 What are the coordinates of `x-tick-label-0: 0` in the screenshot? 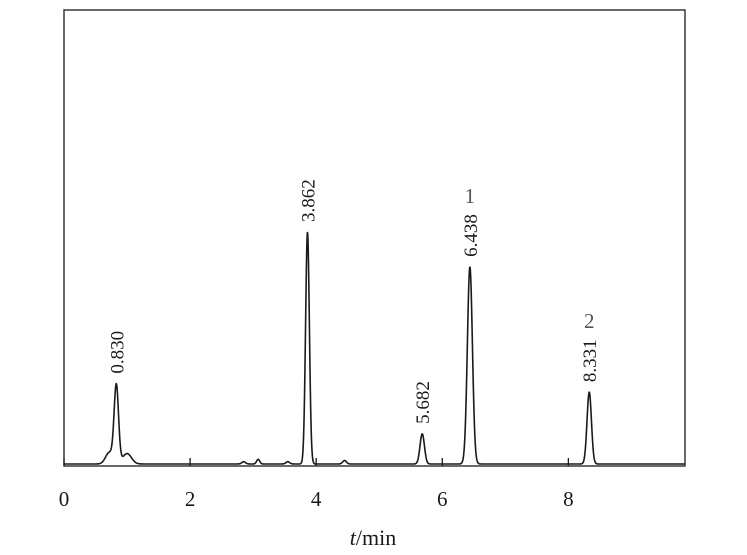 It's located at (64, 499).